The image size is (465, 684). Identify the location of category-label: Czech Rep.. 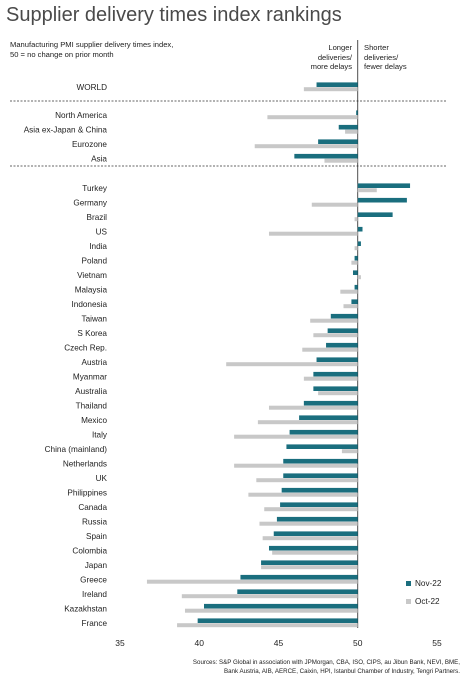
(85, 347).